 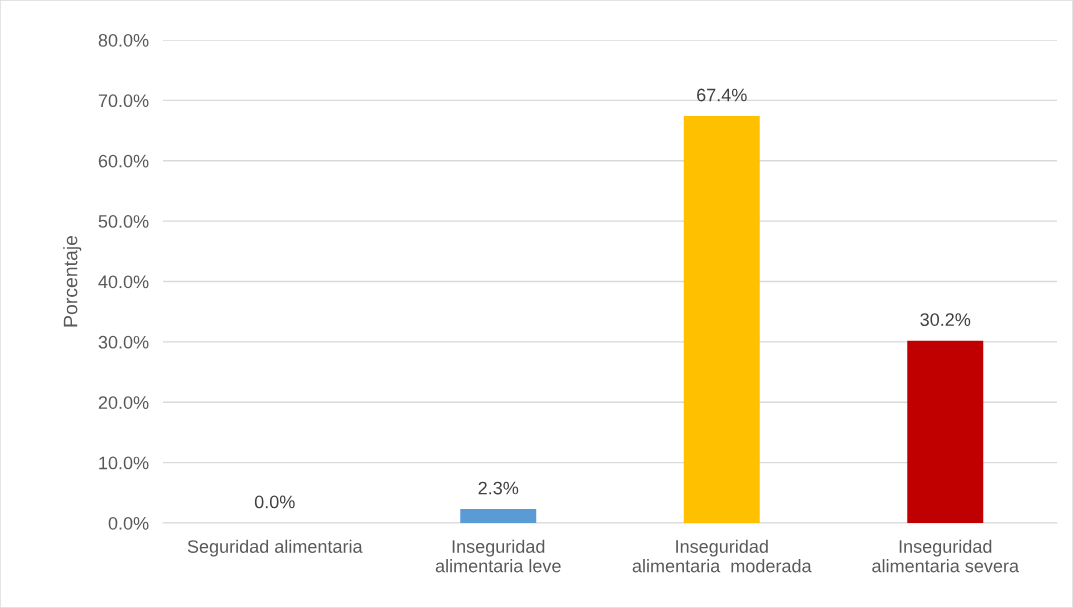 What do you see at coordinates (498, 556) in the screenshot?
I see `x-tick-label: Inseguridad alimentaria leve` at bounding box center [498, 556].